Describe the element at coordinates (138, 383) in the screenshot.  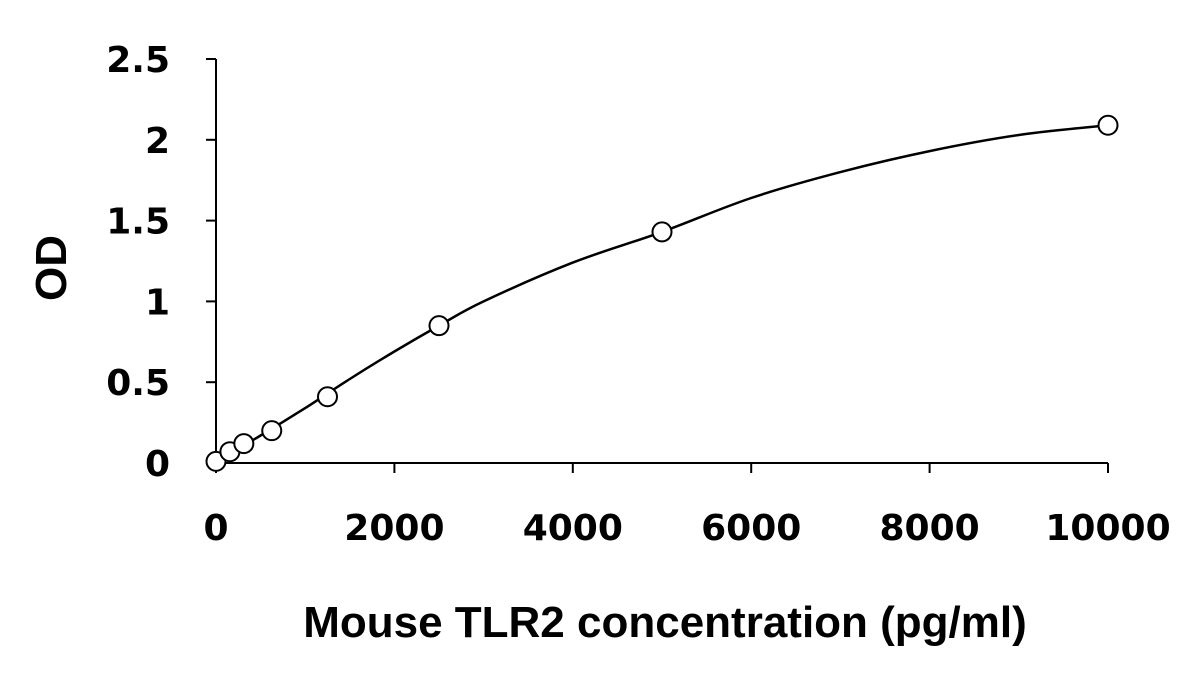
I see `y-tick-label: 0.5` at that location.